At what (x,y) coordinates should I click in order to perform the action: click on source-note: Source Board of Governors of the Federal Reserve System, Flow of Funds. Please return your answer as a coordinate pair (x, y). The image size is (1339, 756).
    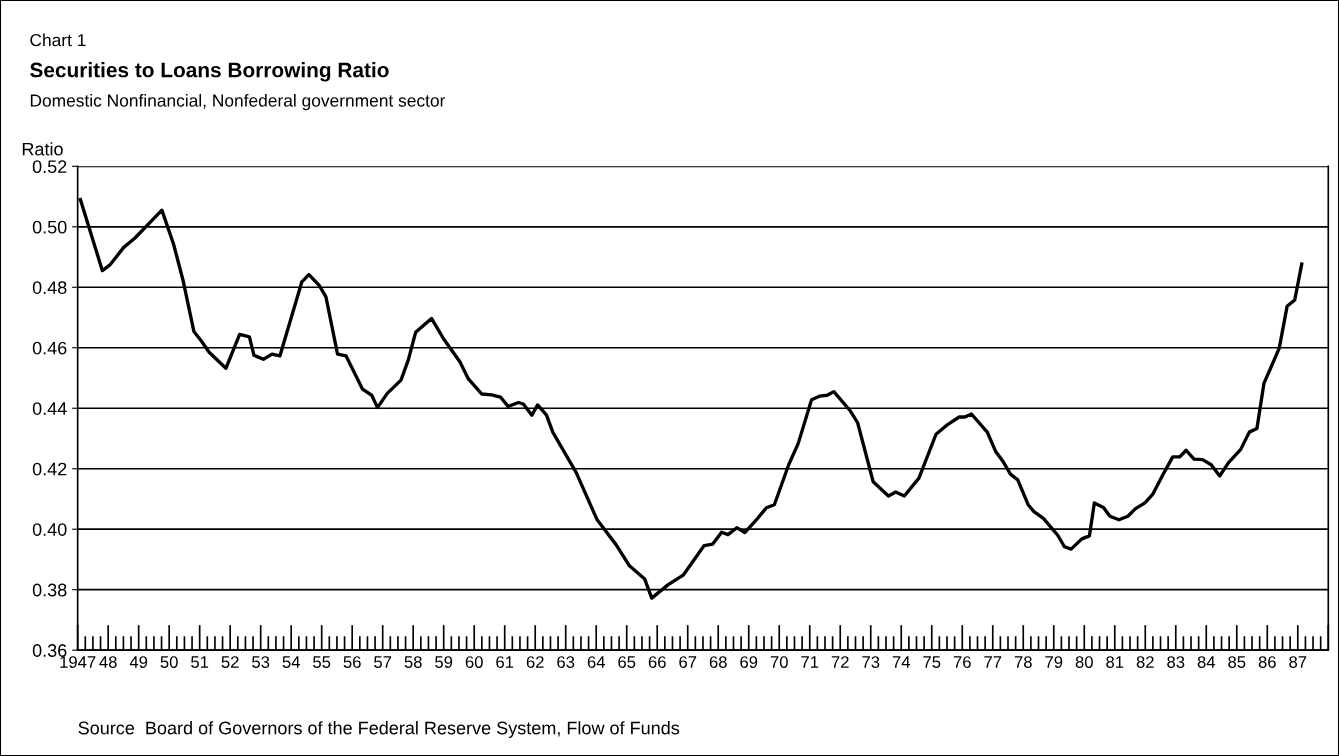
    Looking at the image, I should click on (379, 729).